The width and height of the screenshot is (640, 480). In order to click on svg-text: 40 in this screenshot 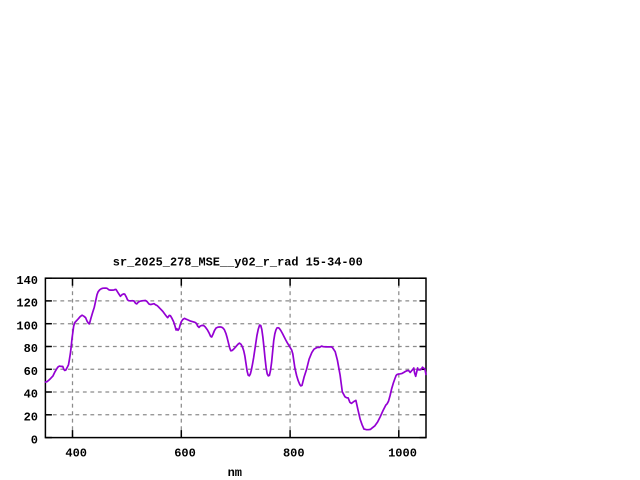, I will do `click(31, 395)`.